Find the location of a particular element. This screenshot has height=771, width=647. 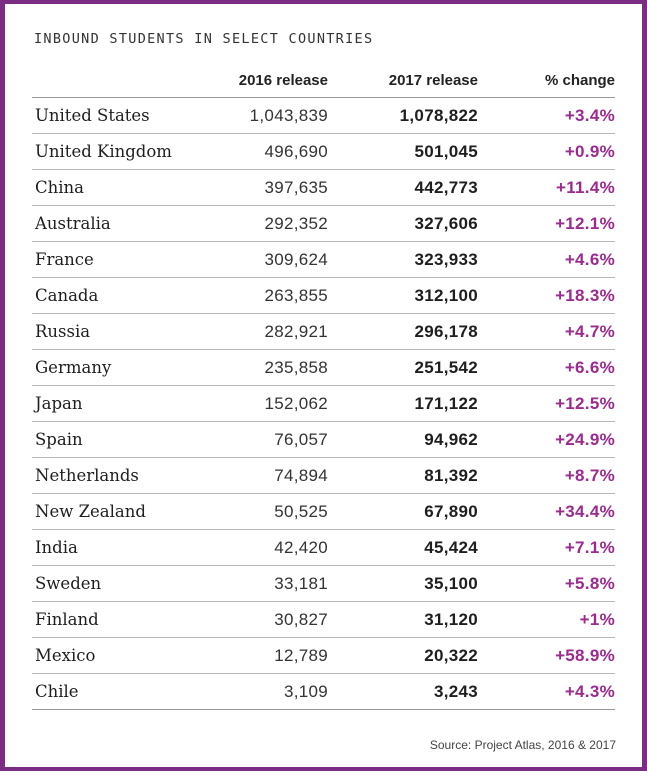

table-row: United Kingdom 496,690 501,045 +0.9% is located at coordinates (323, 151).